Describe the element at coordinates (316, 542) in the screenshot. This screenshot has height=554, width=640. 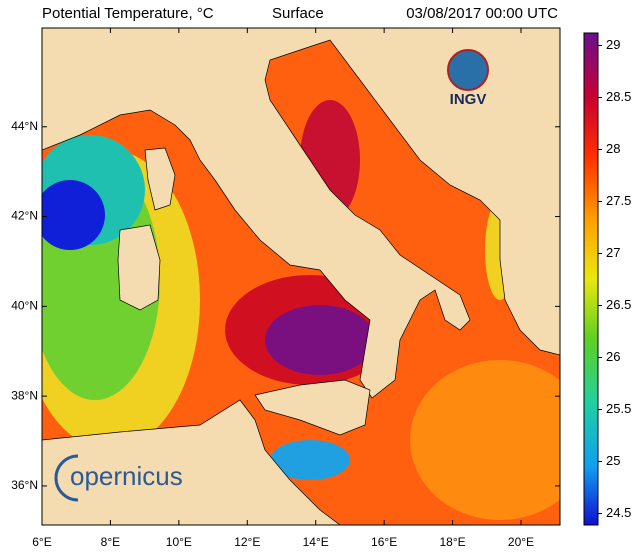
I see `x-tick-label: 14°E` at that location.